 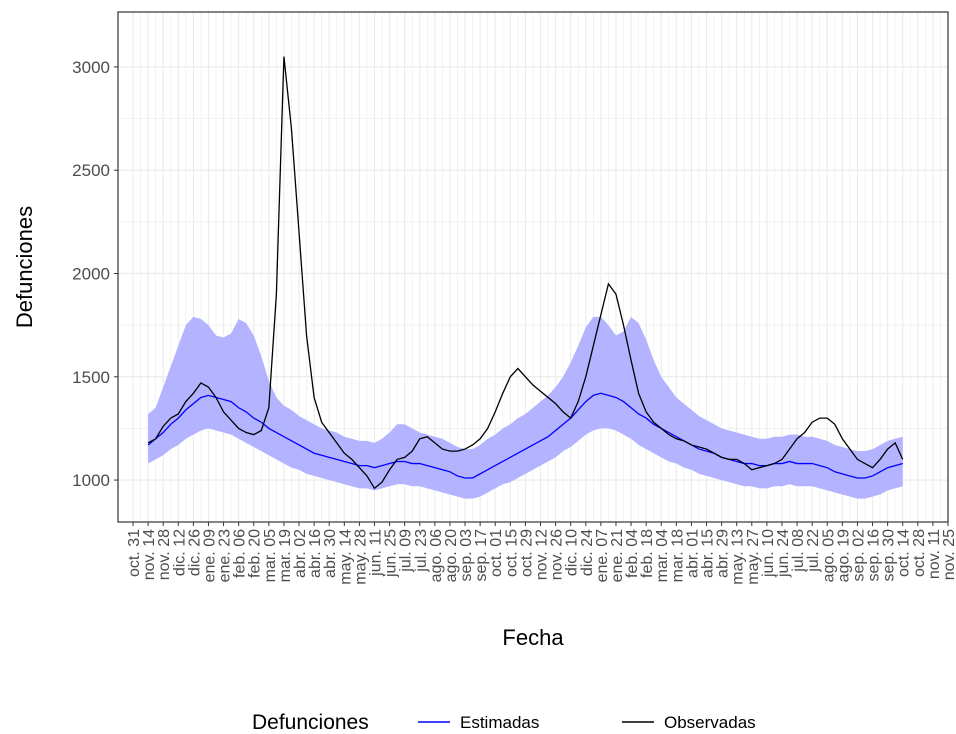 I want to click on x-tick-label: mar. 18, so click(x=677, y=555).